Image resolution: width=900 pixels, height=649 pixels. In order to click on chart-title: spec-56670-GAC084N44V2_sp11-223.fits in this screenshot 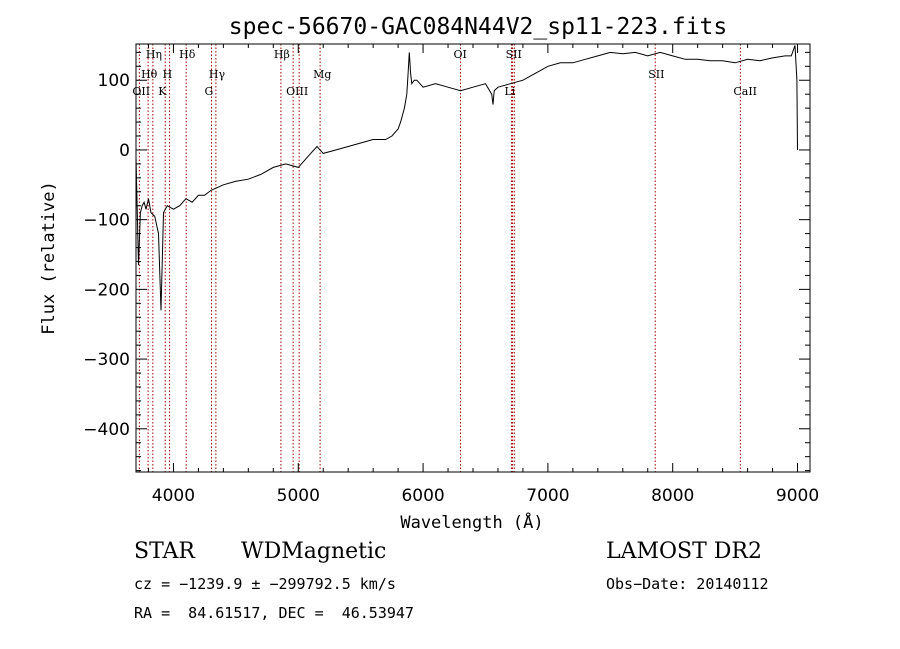, I will do `click(478, 27)`.